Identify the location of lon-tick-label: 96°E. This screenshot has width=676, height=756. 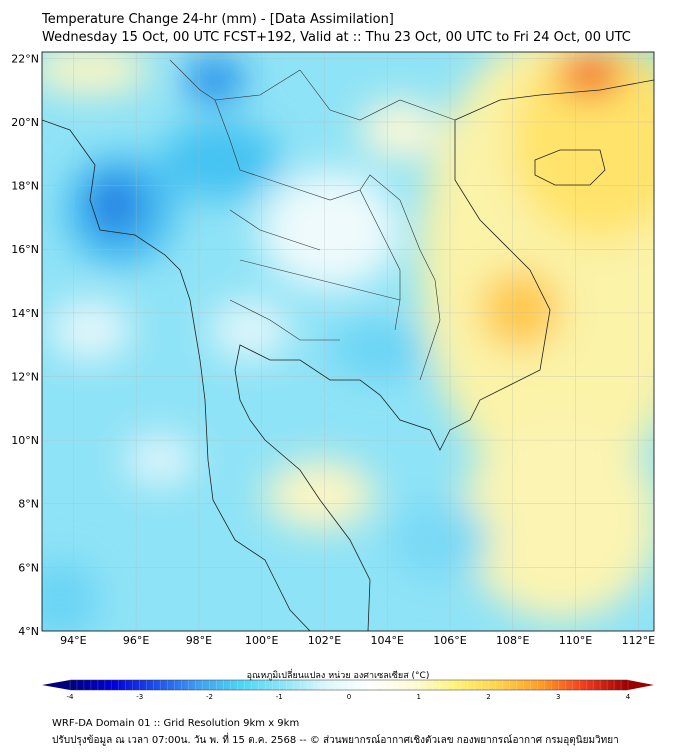
(136, 640).